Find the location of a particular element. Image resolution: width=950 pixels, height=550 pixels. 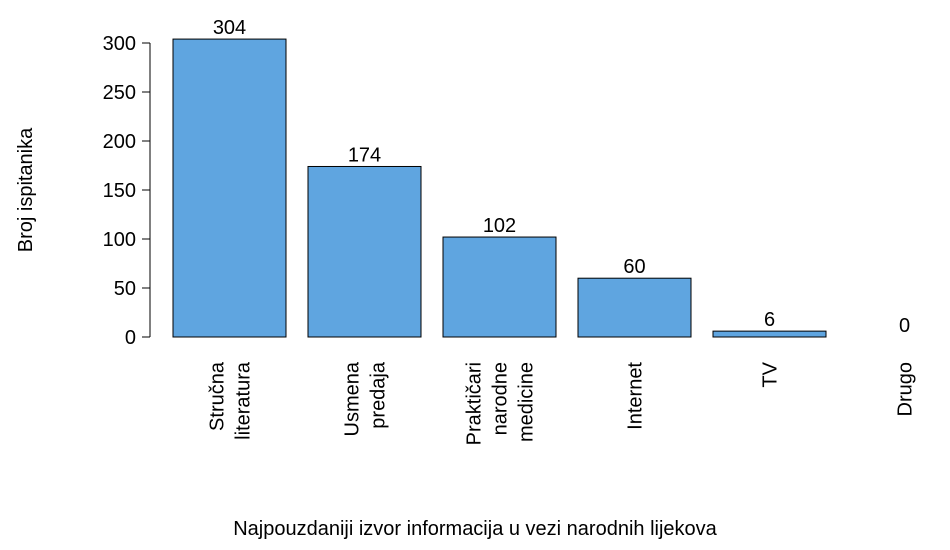

value-label: 60 is located at coordinates (634, 267).